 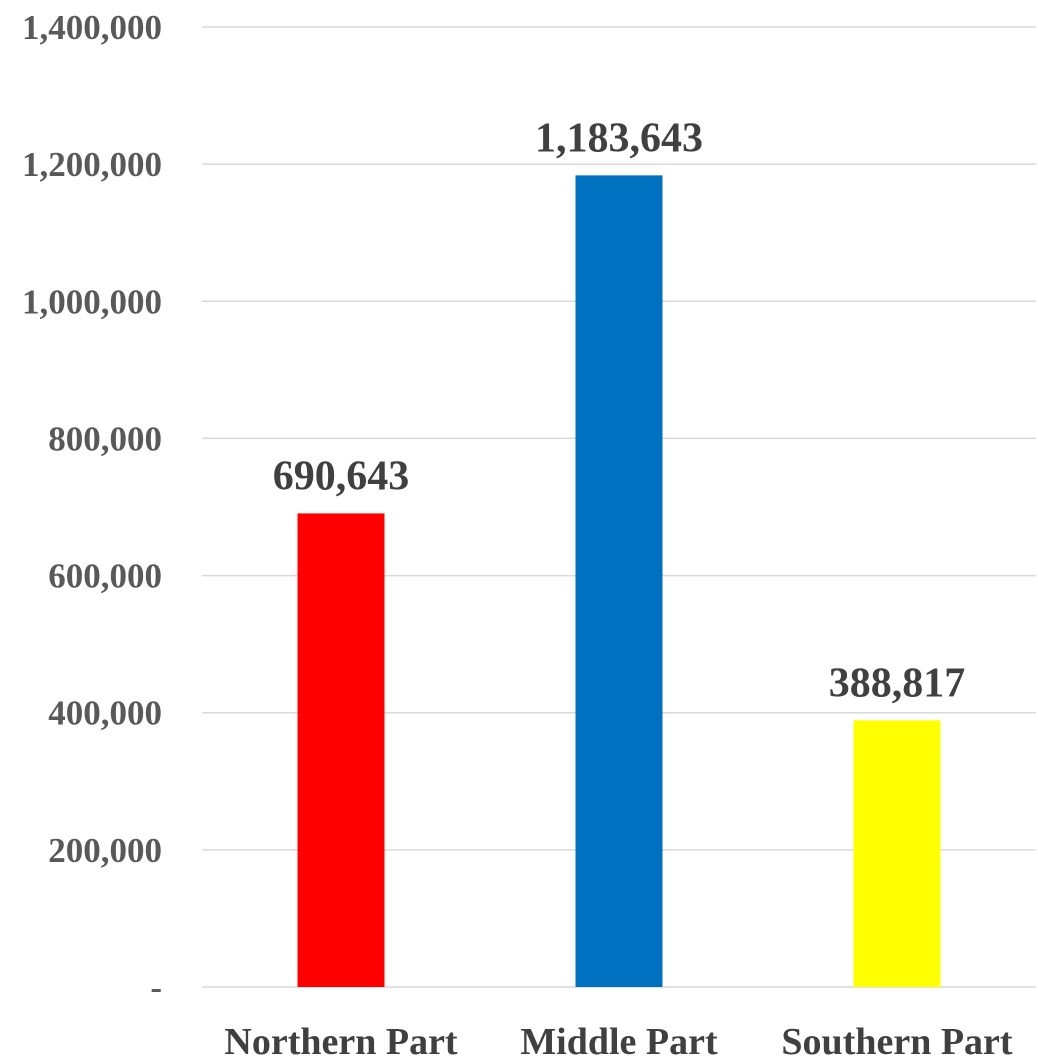 What do you see at coordinates (341, 476) in the screenshot?
I see `data-label: 690,643` at bounding box center [341, 476].